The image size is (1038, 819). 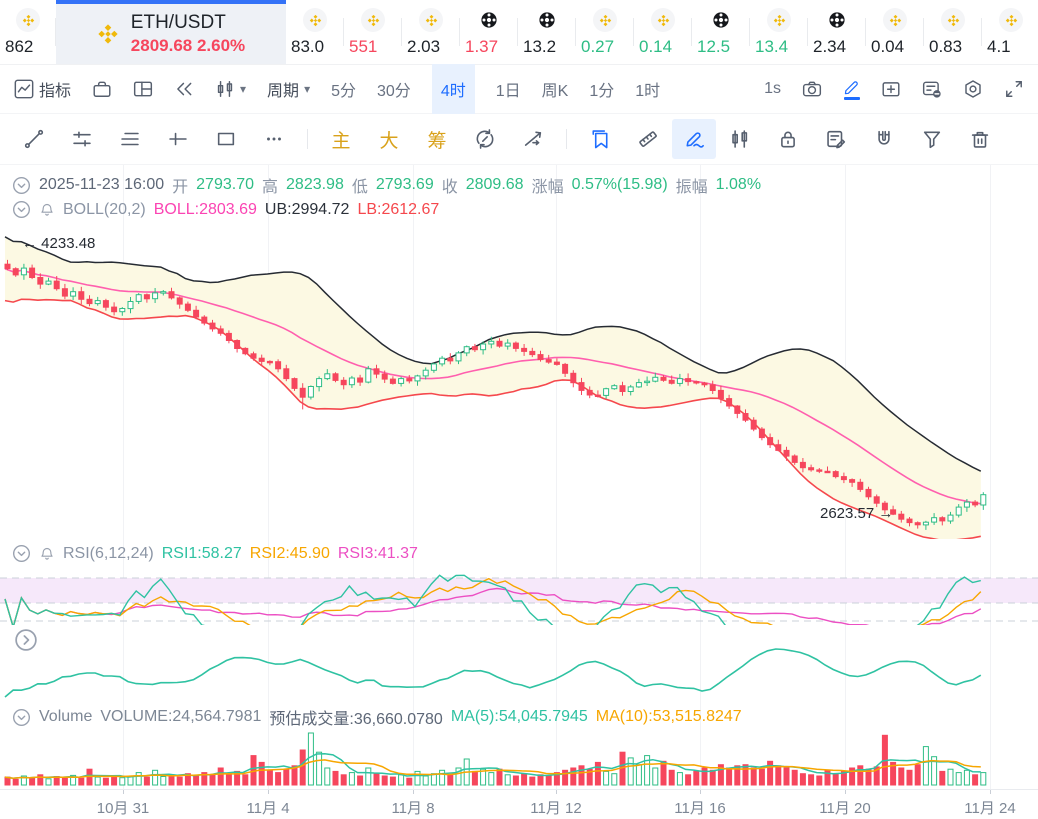 What do you see at coordinates (812, 89) in the screenshot?
I see `camera-icon` at bounding box center [812, 89].